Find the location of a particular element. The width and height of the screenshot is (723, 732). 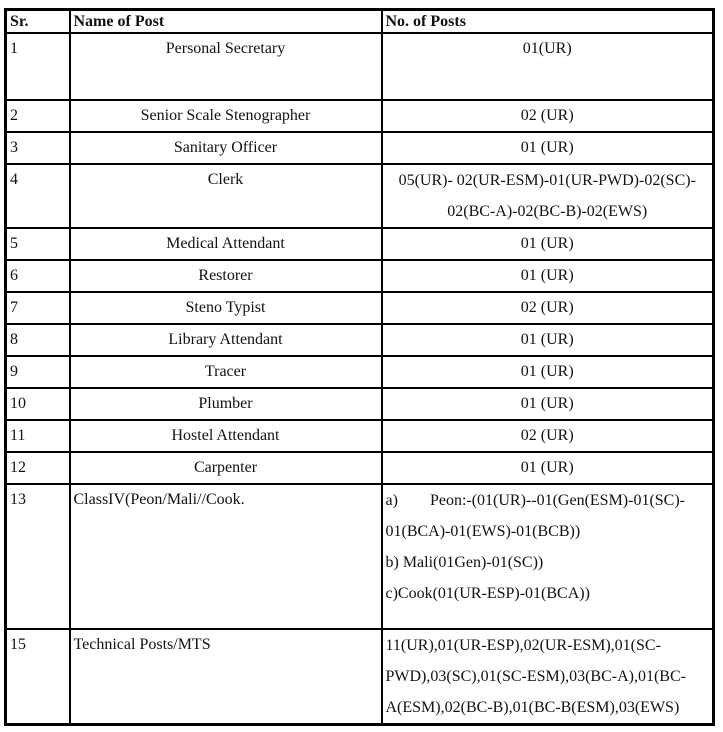

header-sr: Sr. is located at coordinates (37, 21).